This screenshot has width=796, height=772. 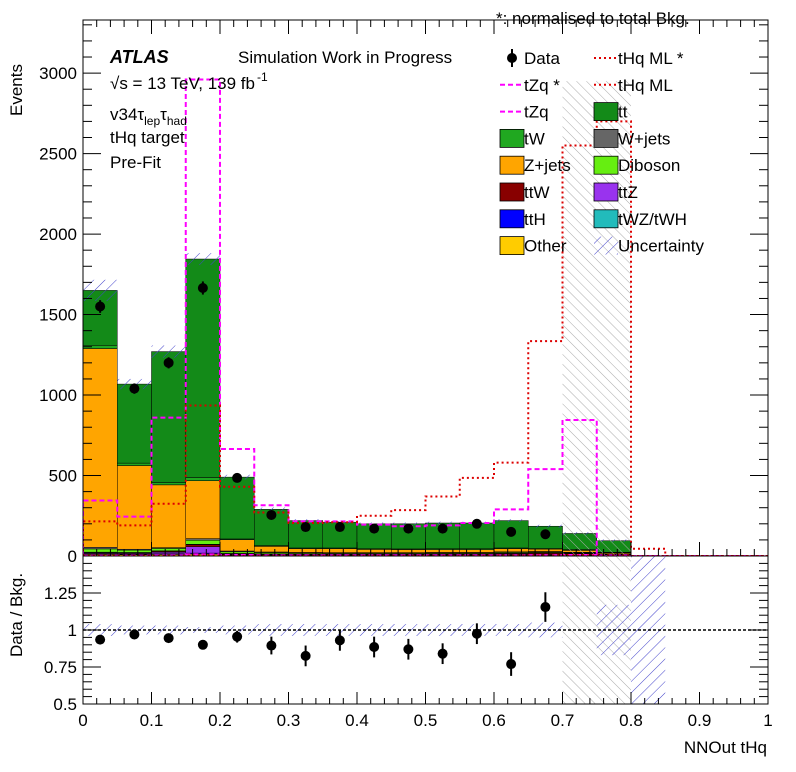 I want to click on channel-label: v34τlepτhad, so click(x=148, y=116).